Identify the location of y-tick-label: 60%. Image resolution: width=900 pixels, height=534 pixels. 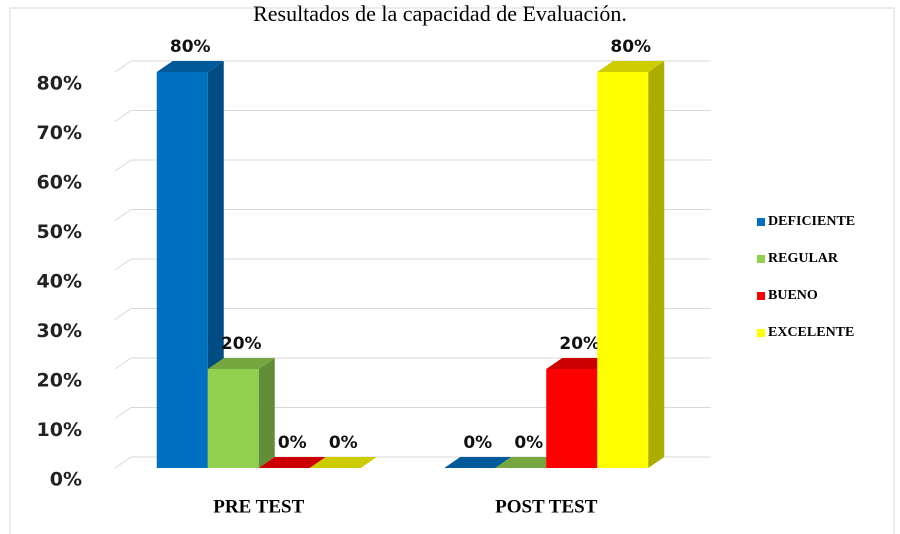
(59, 183).